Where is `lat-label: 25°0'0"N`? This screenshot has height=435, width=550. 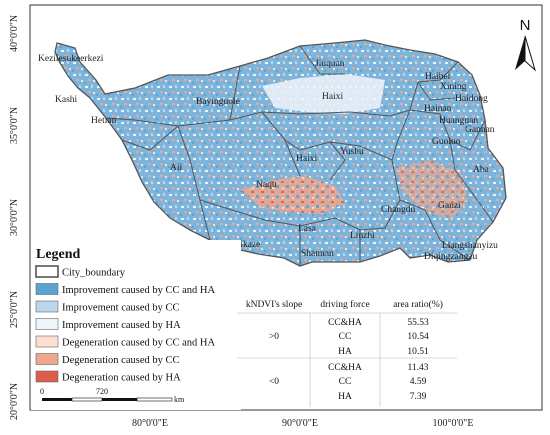 lat-label: 25°0'0"N is located at coordinates (14, 309).